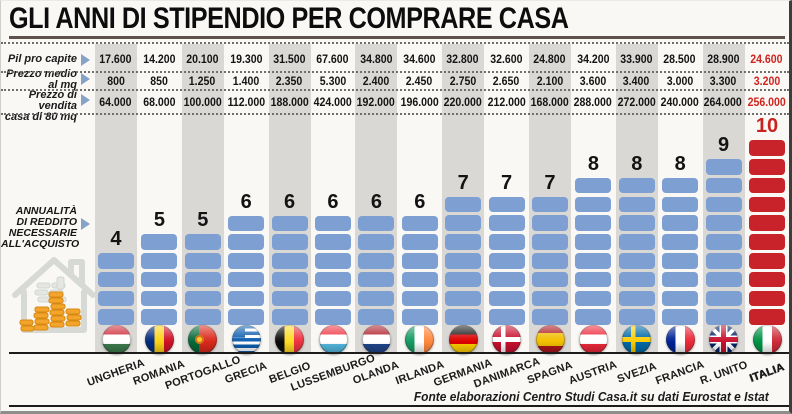 Image resolution: width=792 pixels, height=414 pixels. What do you see at coordinates (593, 339) in the screenshot?
I see `austria-flag-icon` at bounding box center [593, 339].